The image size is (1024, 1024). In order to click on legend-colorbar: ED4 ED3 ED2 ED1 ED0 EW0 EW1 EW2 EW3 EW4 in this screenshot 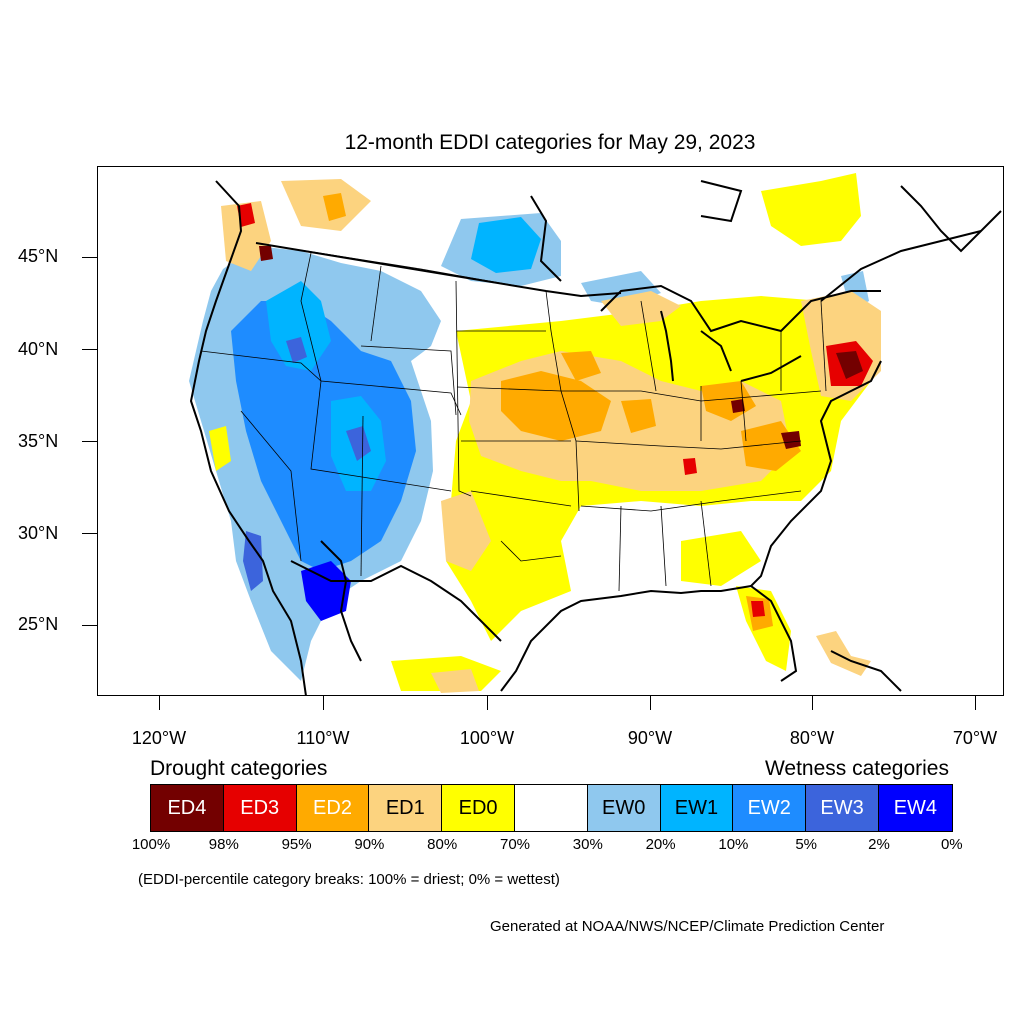, I will do `click(551, 808)`.